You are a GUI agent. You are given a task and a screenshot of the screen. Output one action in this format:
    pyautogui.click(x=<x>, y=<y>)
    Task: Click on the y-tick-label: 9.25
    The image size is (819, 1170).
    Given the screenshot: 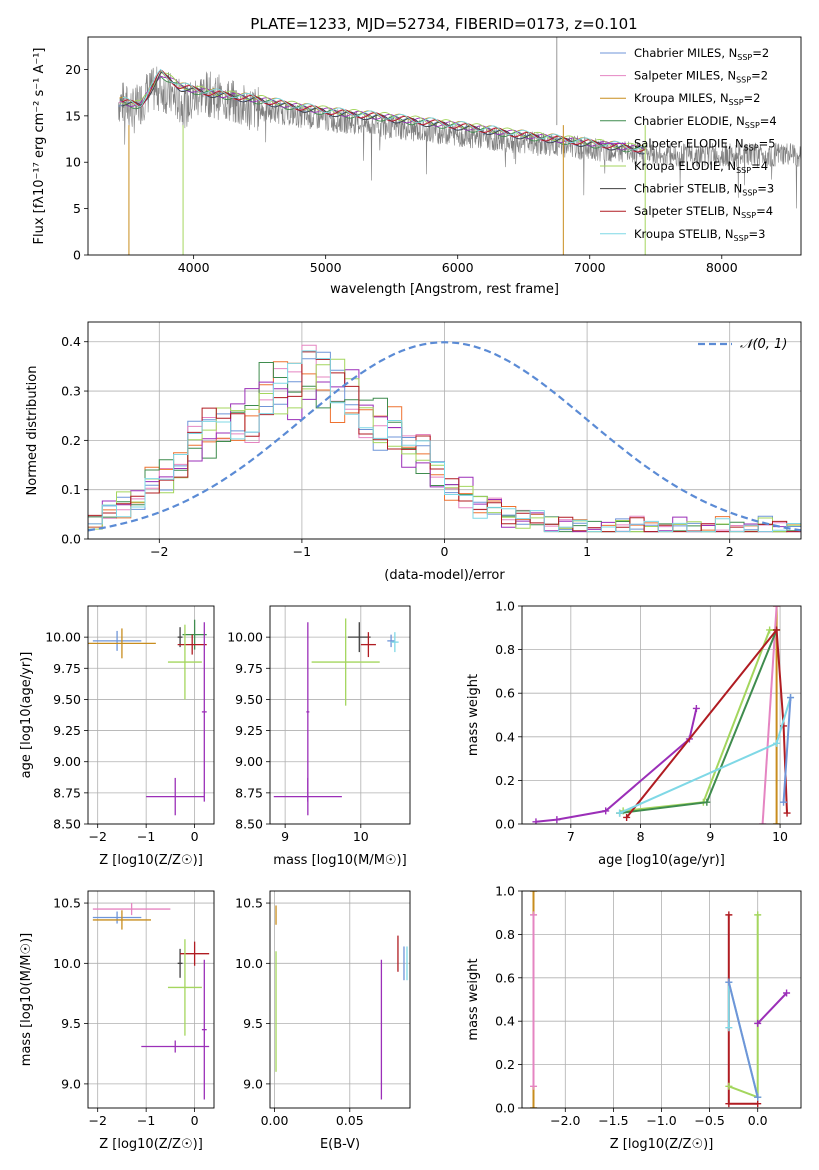 What is the action you would take?
    pyautogui.click(x=249, y=730)
    